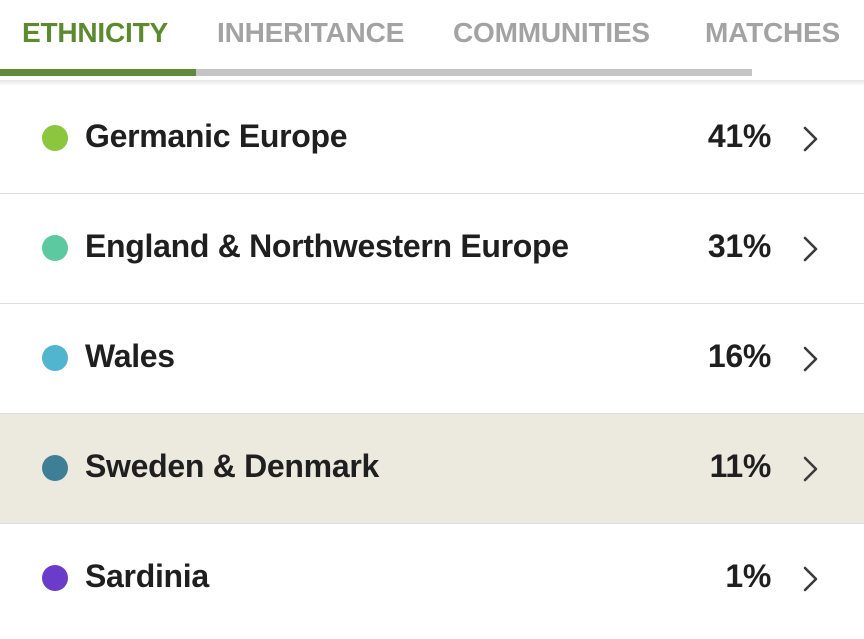  I want to click on region-percent: 16%, so click(739, 356).